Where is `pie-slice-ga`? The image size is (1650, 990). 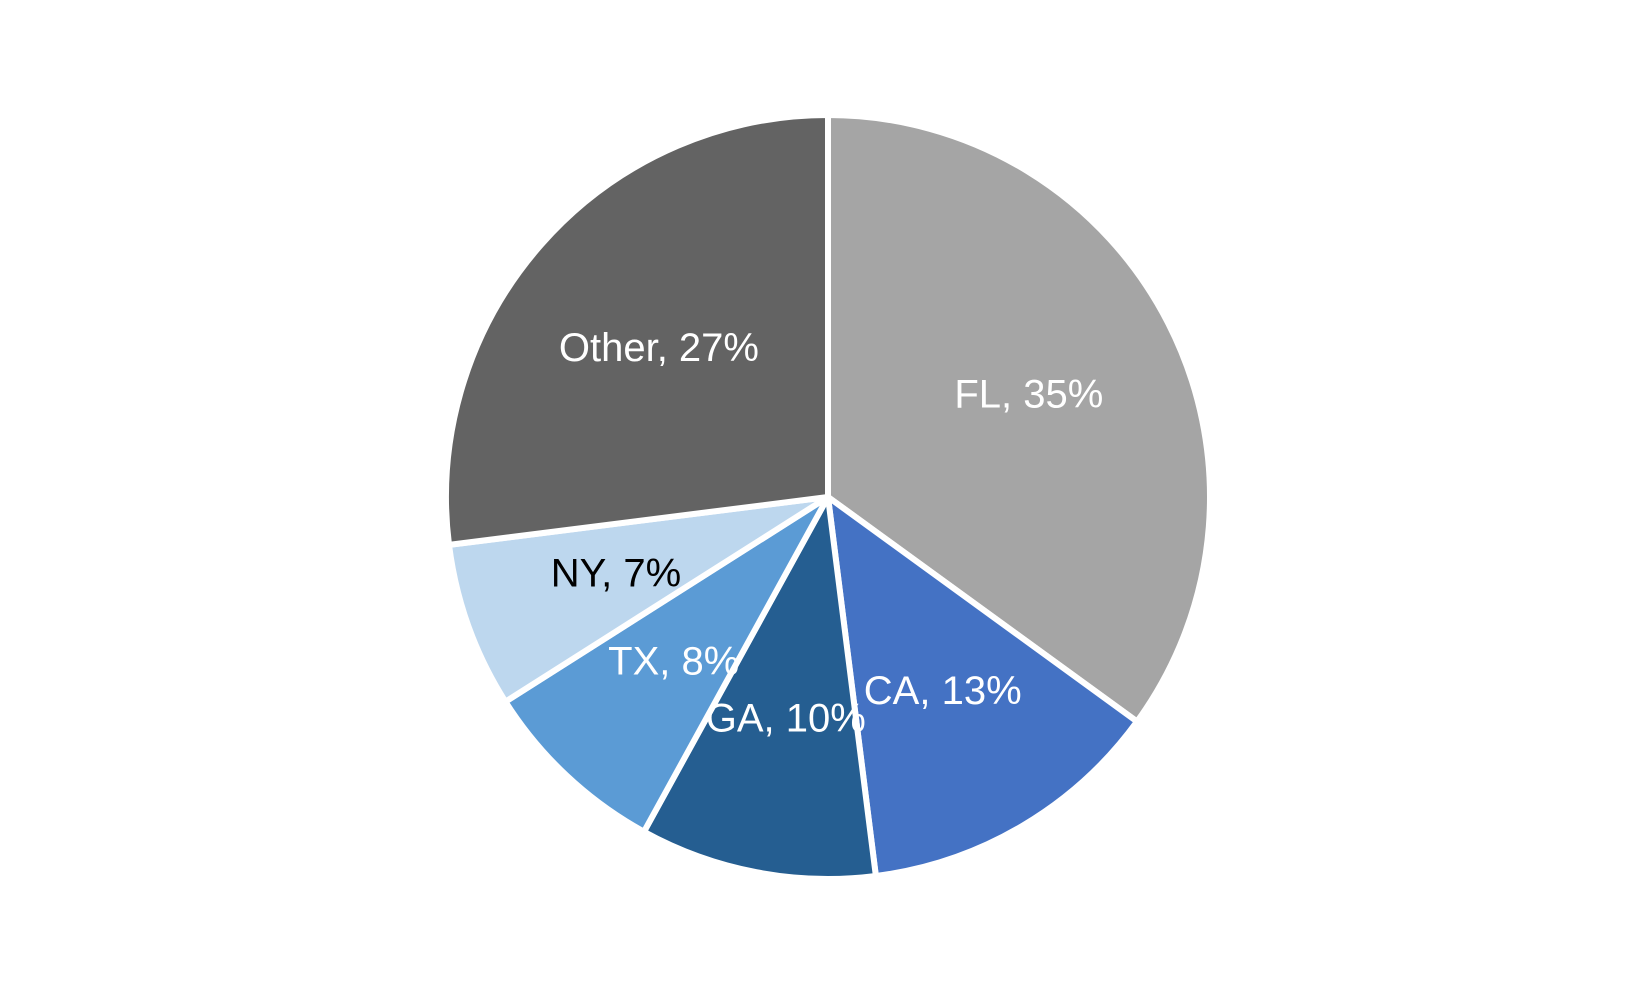 pie-slice-ga is located at coordinates (759, 685).